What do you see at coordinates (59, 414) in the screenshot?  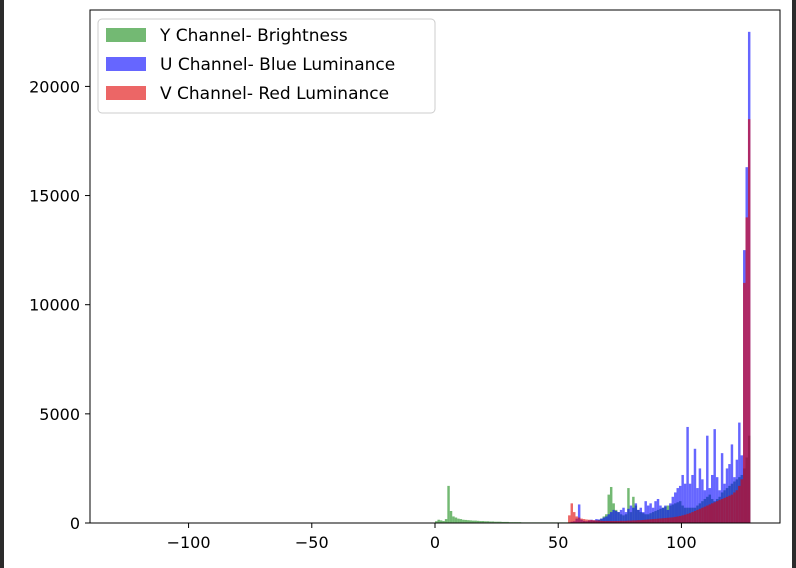 I see `y-tick-label: 5000` at bounding box center [59, 414].